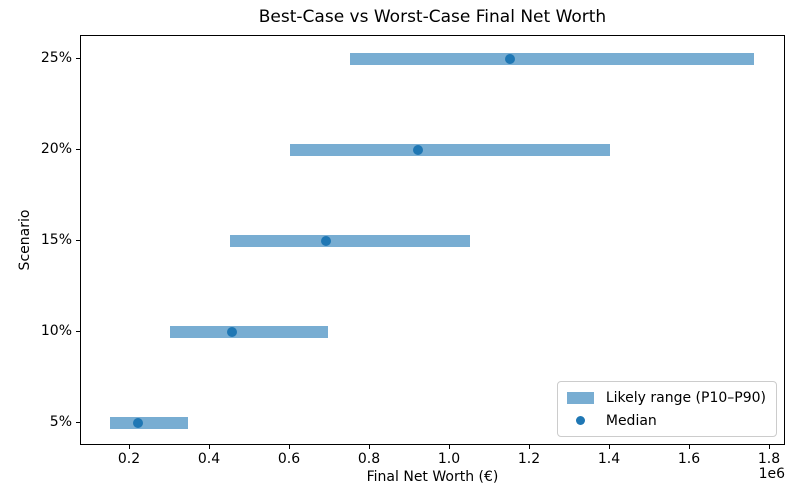 This screenshot has width=800, height=500. What do you see at coordinates (689, 459) in the screenshot?
I see `x-tick-label: 1.6` at bounding box center [689, 459].